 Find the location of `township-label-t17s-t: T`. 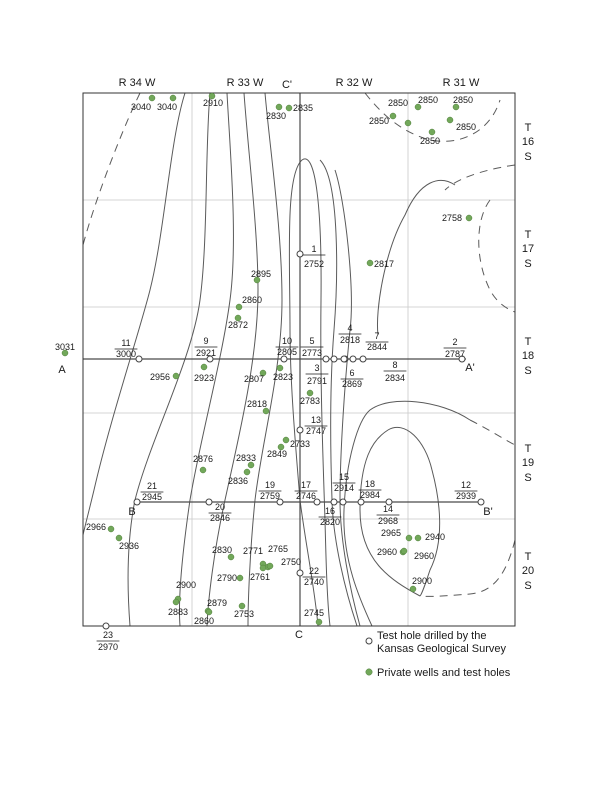

township-label-t17s-t: T is located at coordinates (528, 235).